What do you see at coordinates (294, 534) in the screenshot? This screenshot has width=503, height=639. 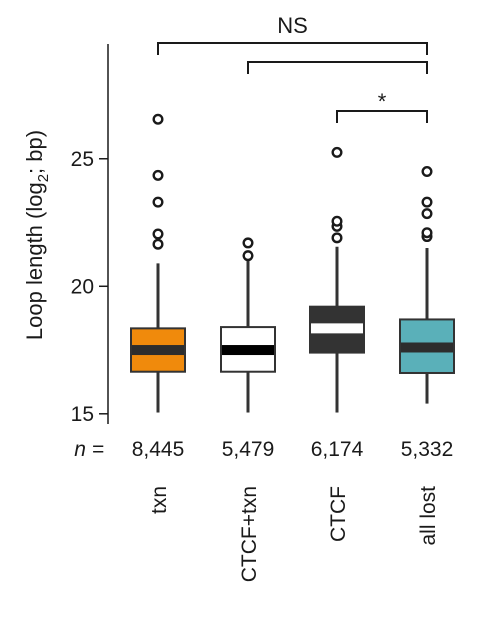 I see `category-labels: txn CTCF+txn CTCF all lost` at bounding box center [294, 534].